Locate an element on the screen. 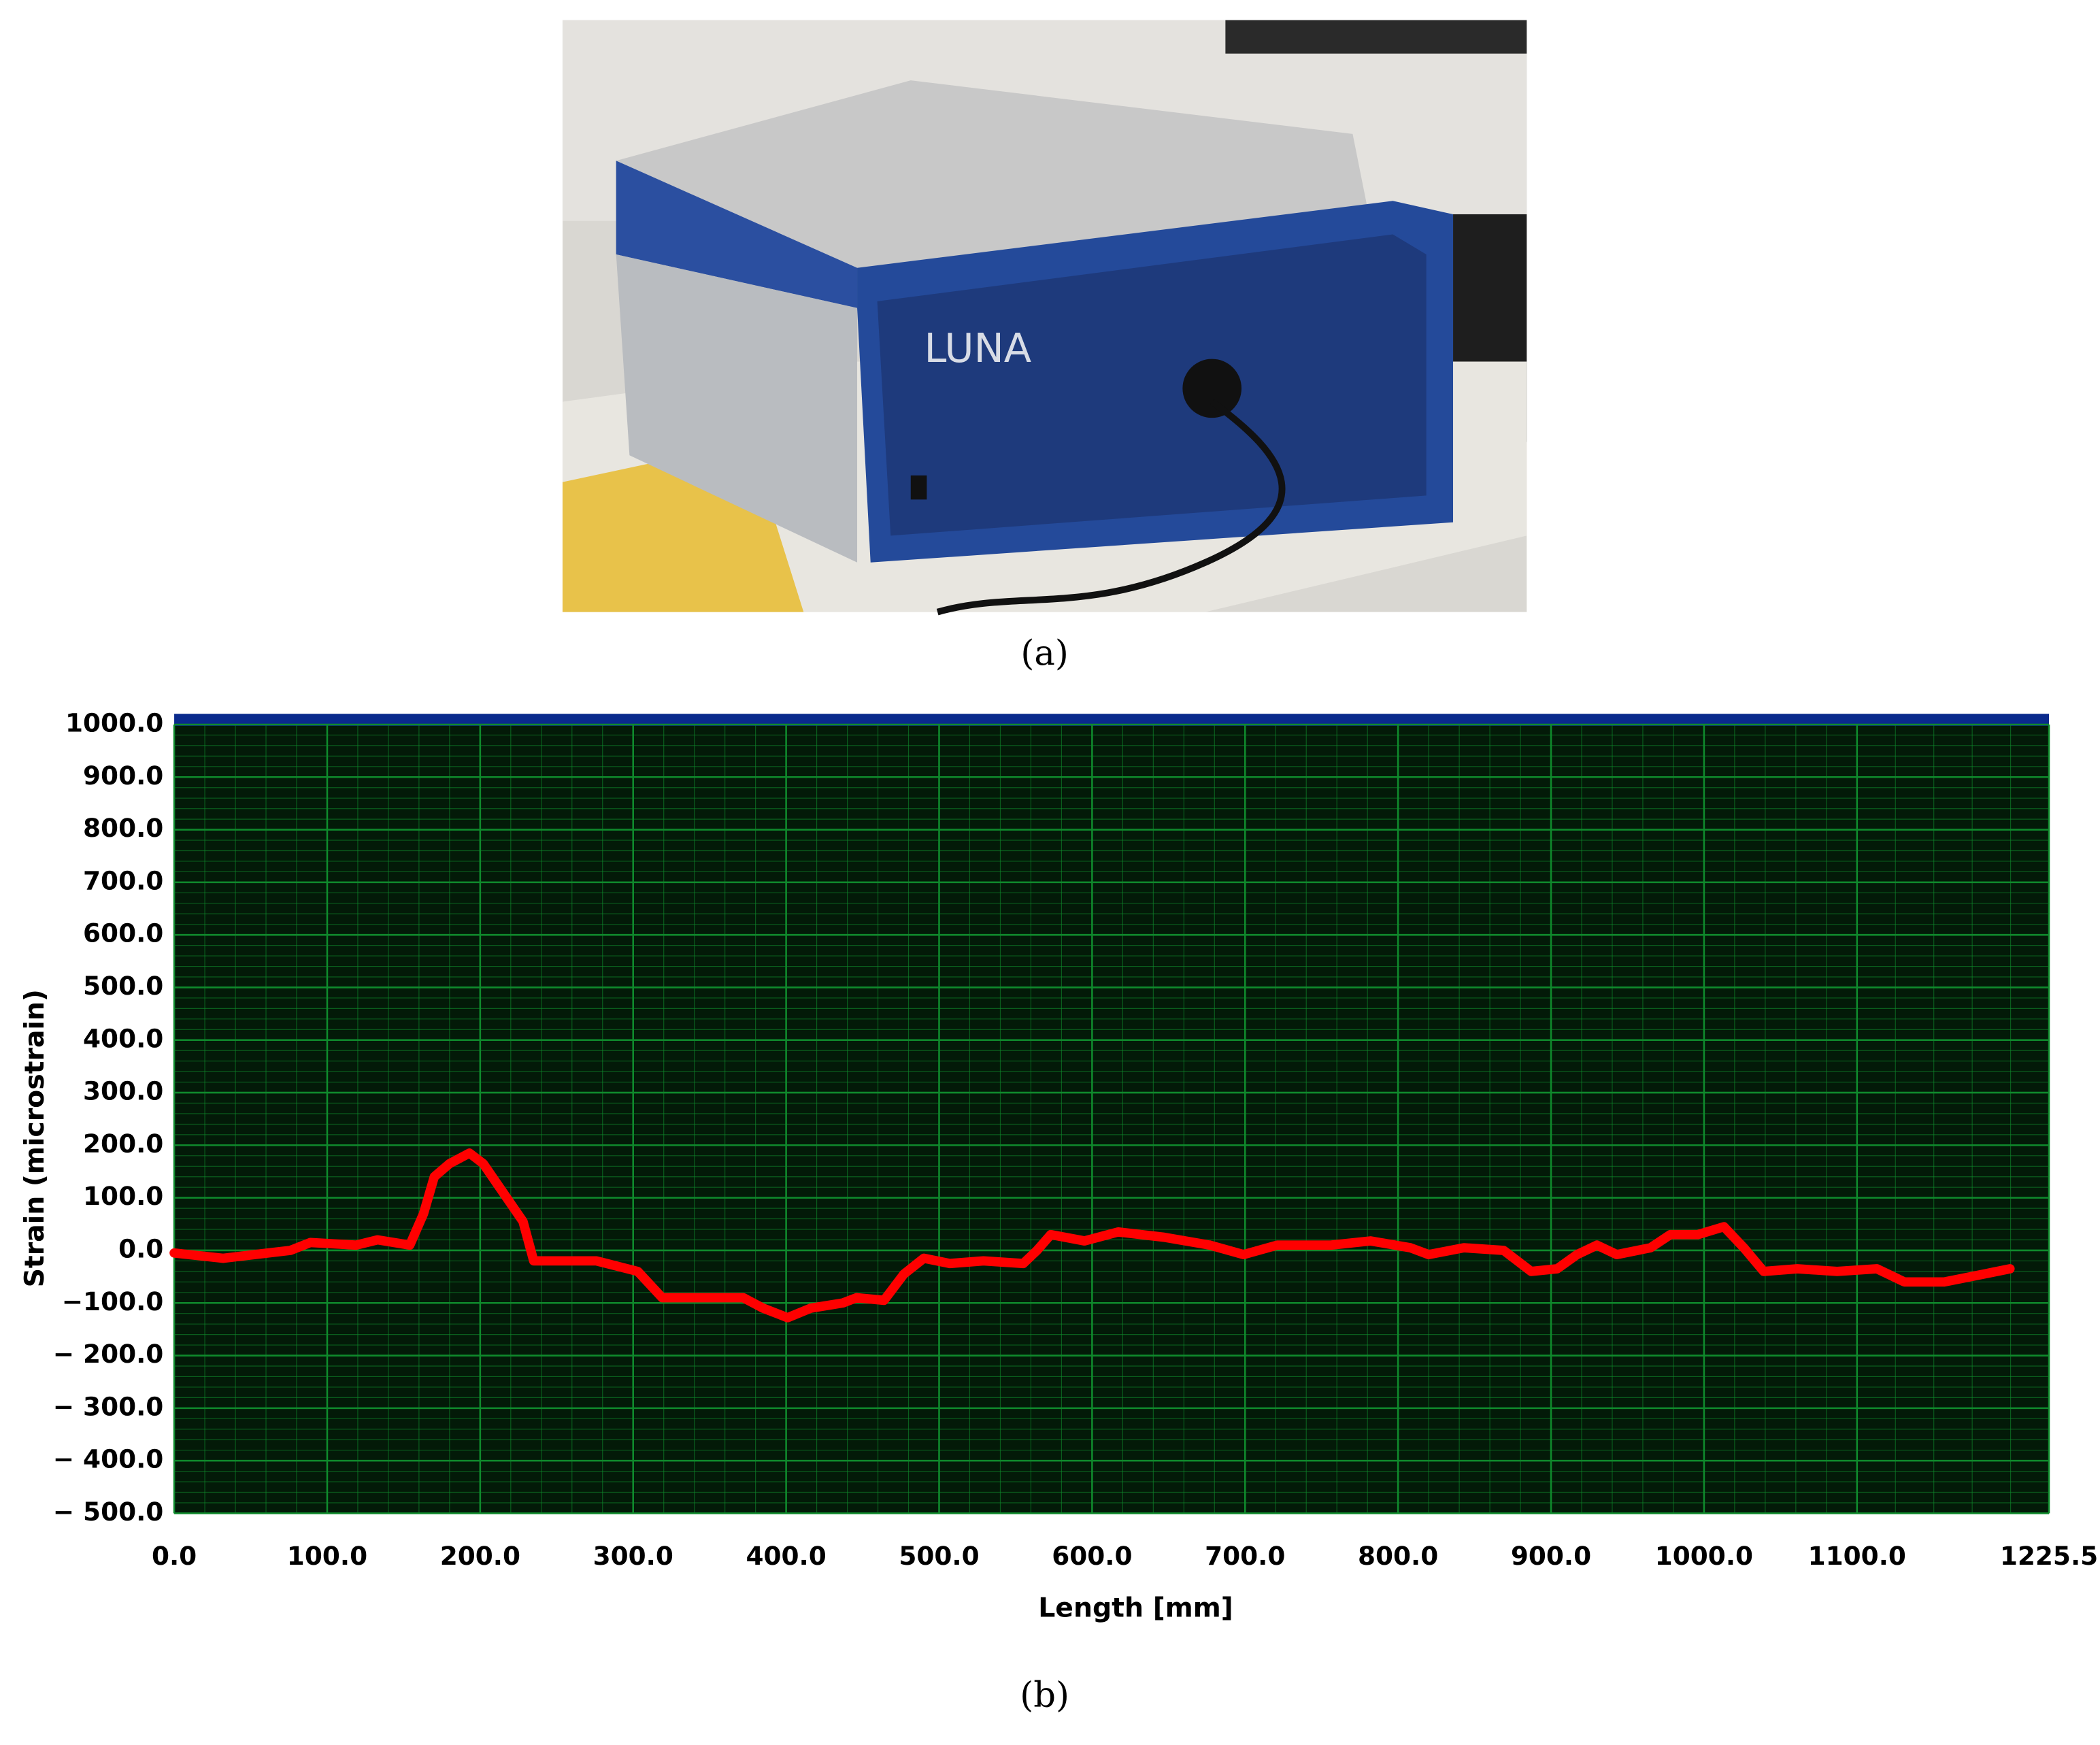  x-tick-label: 1000.0 is located at coordinates (1704, 1556).